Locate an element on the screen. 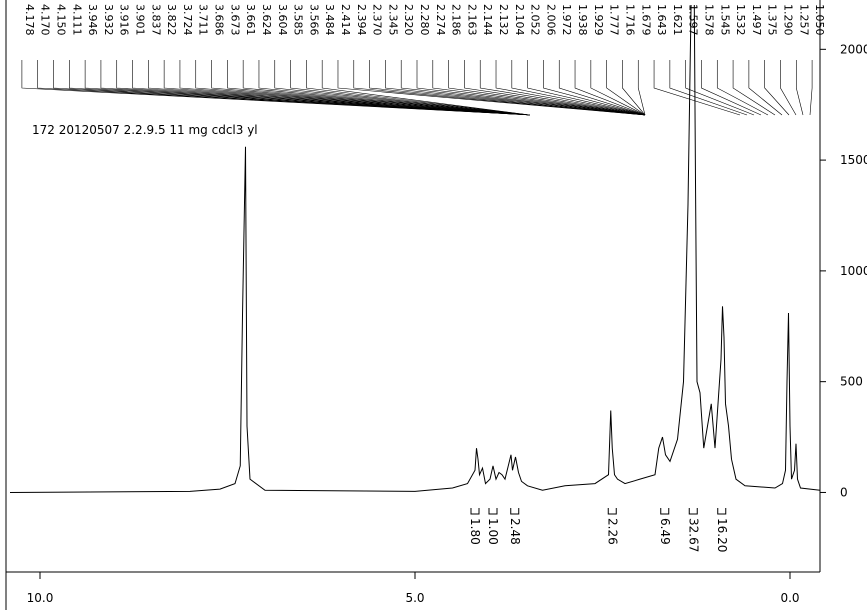 Image resolution: width=867 pixels, height=610 pixels. peak-label: 2.274 is located at coordinates (440, 20).